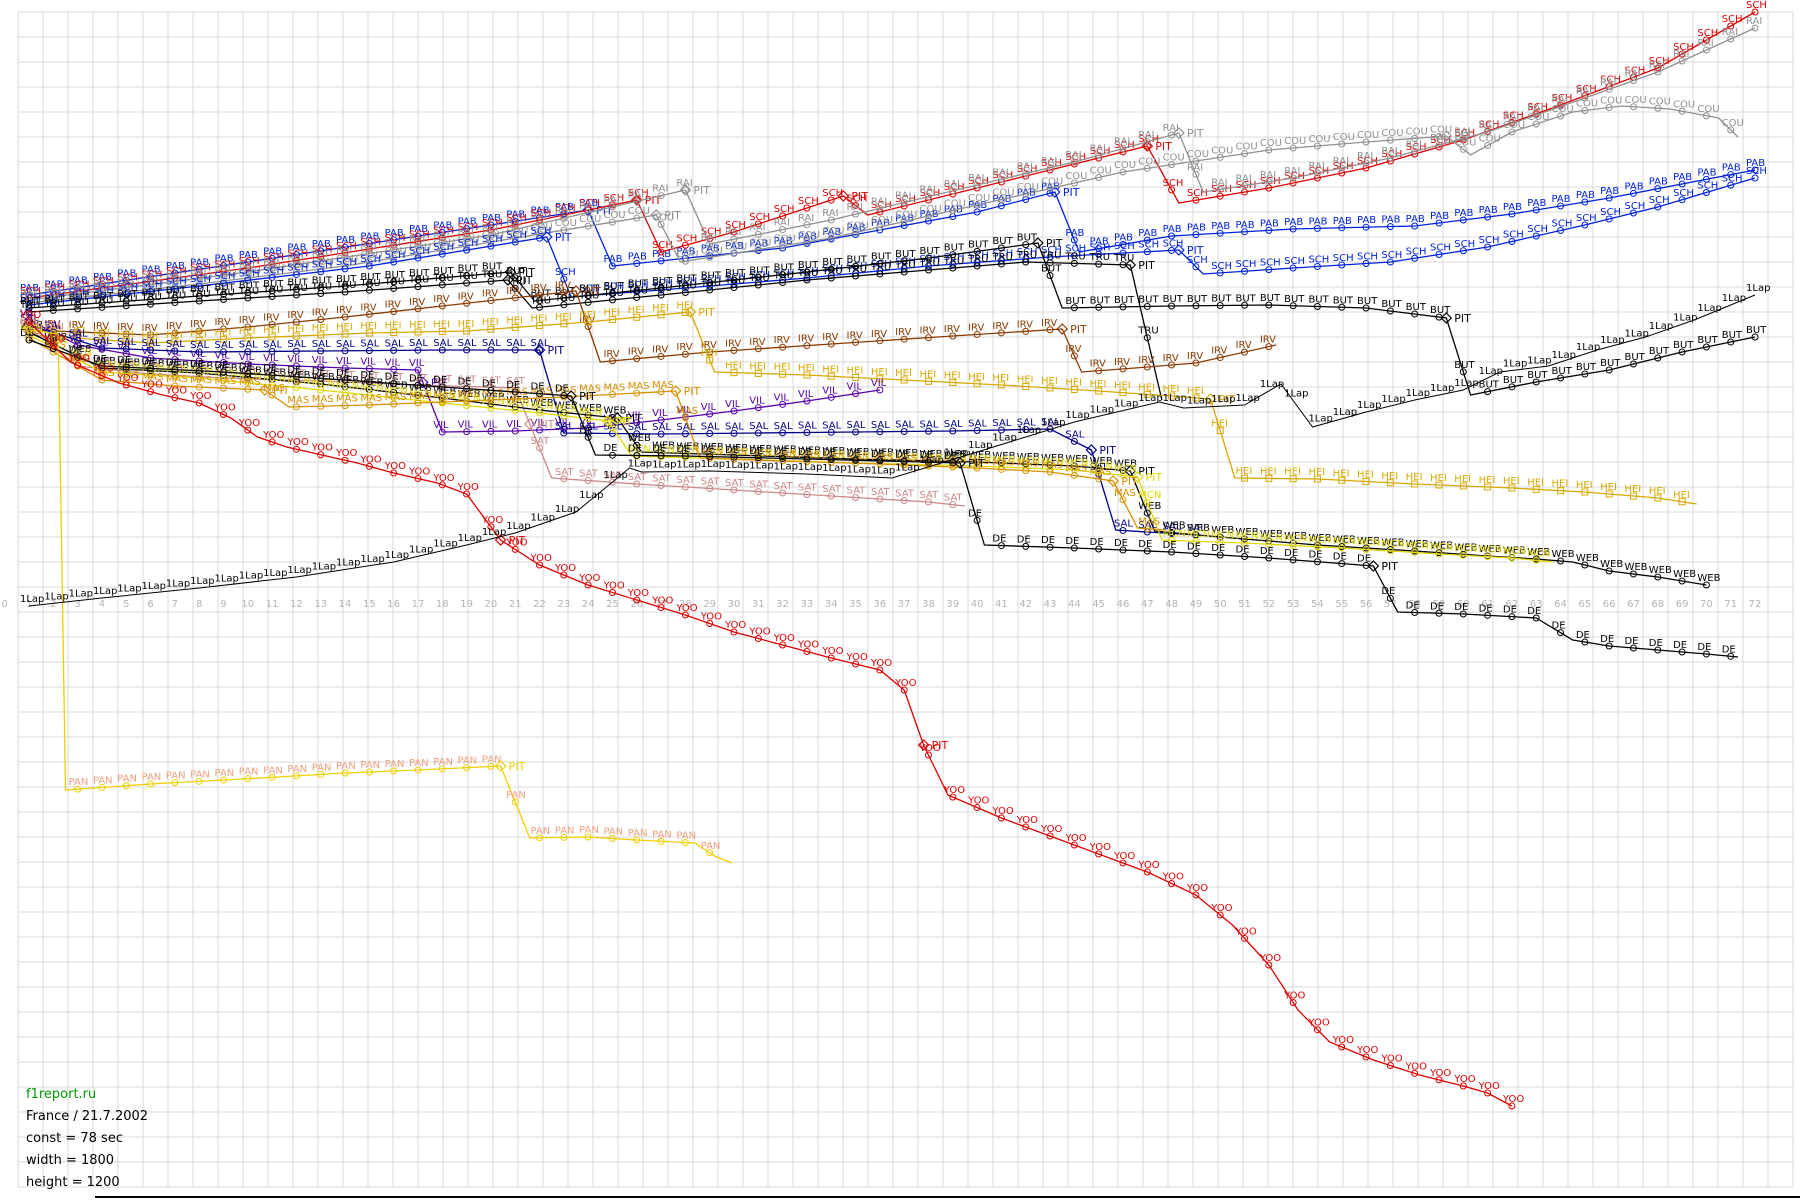 This screenshot has height=1200, width=1800. Describe the element at coordinates (1609, 604) in the screenshot. I see `x-axis-tick: 66` at that location.